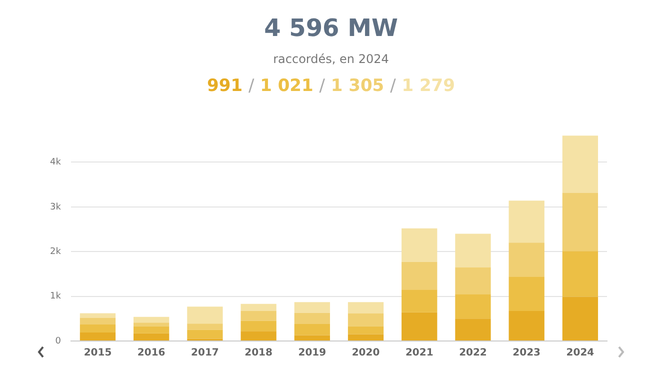 This screenshot has height=371, width=662. Describe the element at coordinates (526, 353) in the screenshot. I see `x-tick-label: 2023` at that location.